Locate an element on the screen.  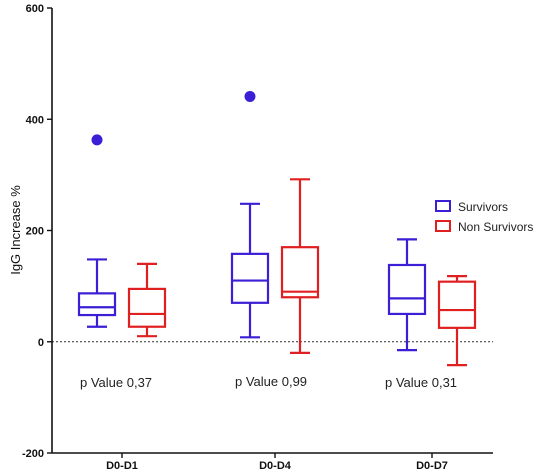
p-value-annotations: p Value 0,37 p Value 0,99 p Value 0,31 is located at coordinates (268, 382).